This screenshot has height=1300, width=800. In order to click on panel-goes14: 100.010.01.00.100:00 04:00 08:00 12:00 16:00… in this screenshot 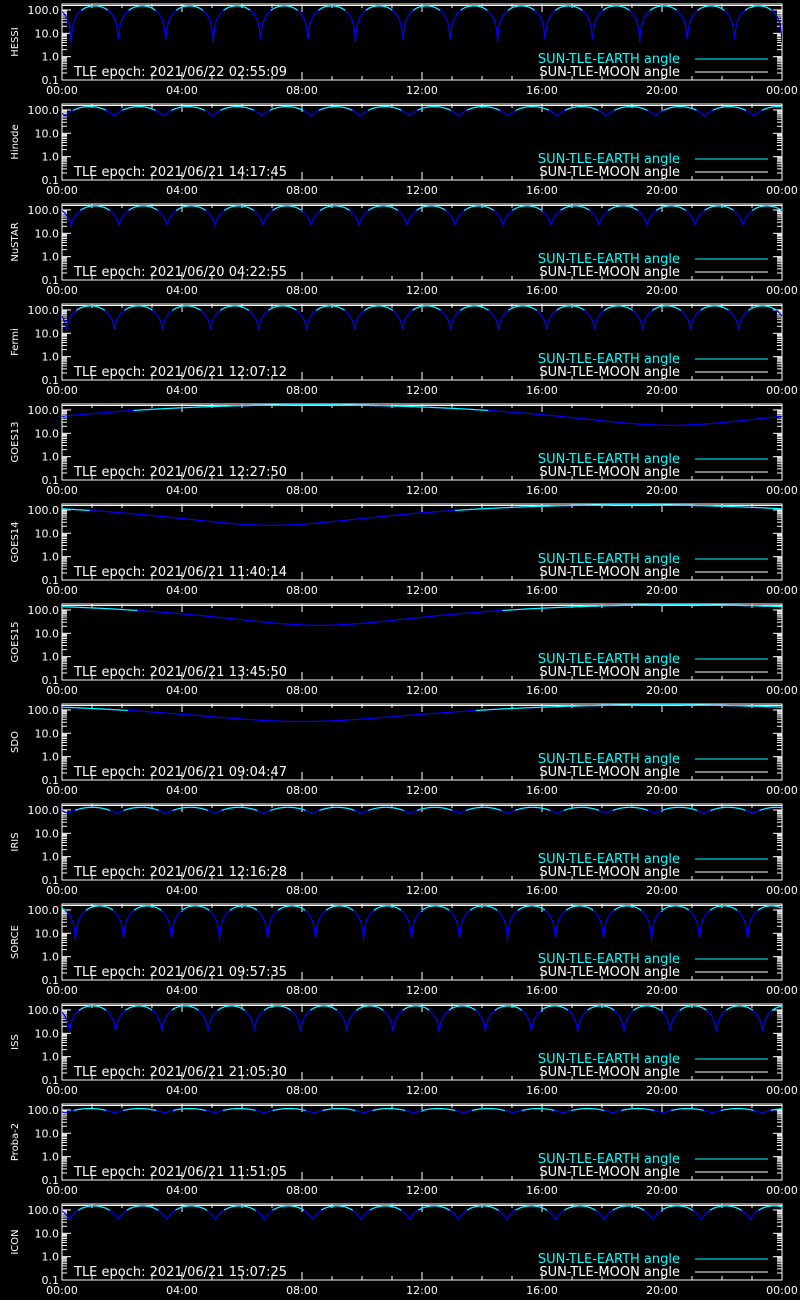, I will do `click(404, 550)`.